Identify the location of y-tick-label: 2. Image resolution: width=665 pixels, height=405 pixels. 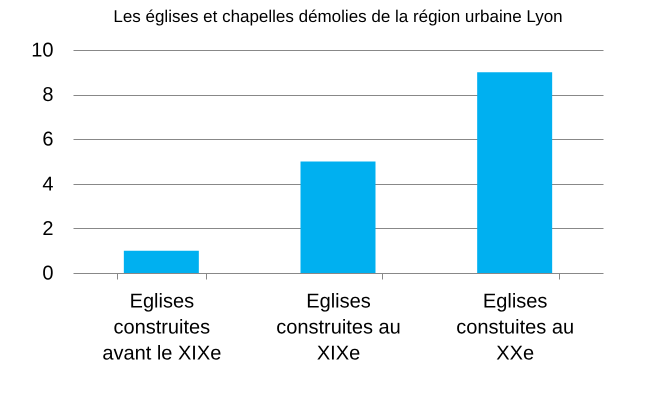
(48, 229).